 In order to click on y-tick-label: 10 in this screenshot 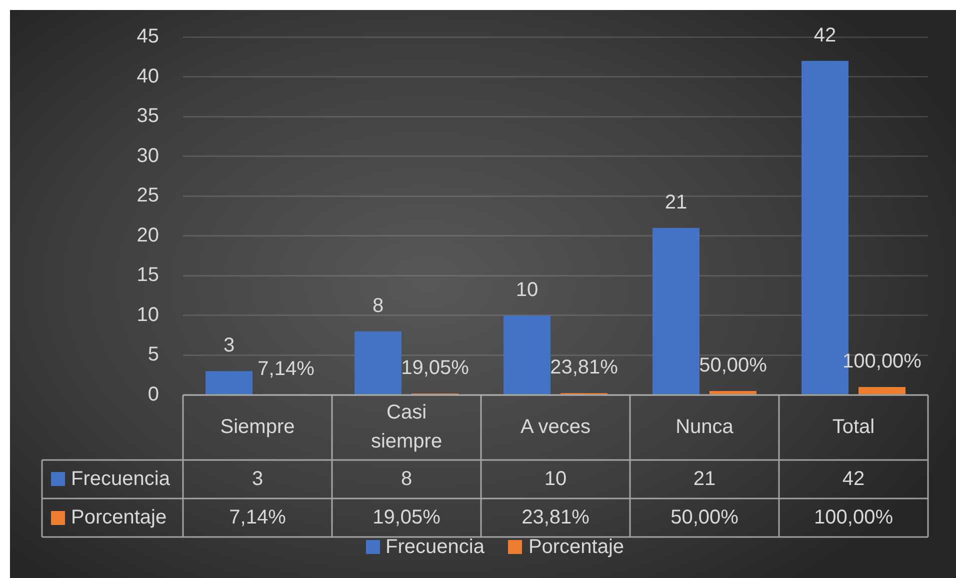, I will do `click(147, 315)`.